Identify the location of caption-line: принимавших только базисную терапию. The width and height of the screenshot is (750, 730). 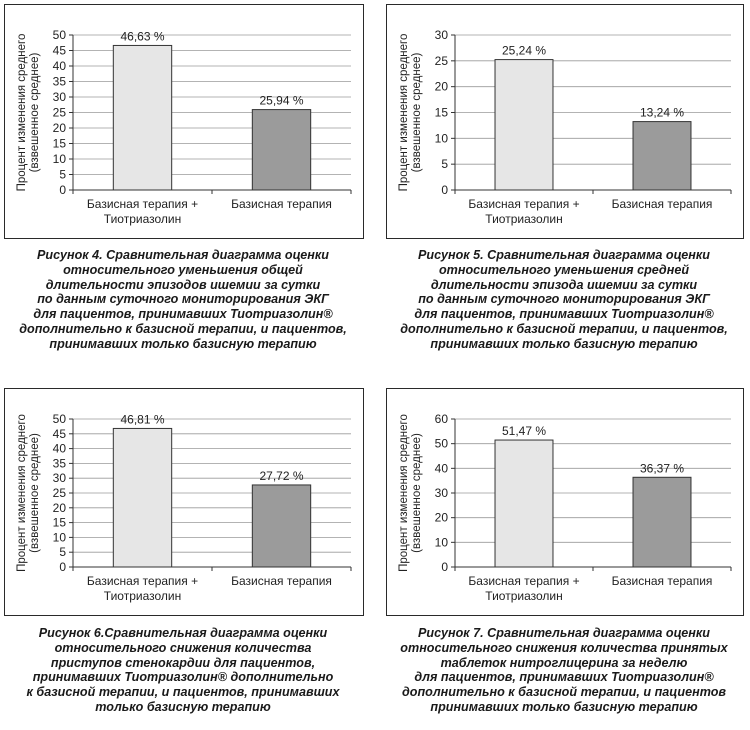
(564, 706).